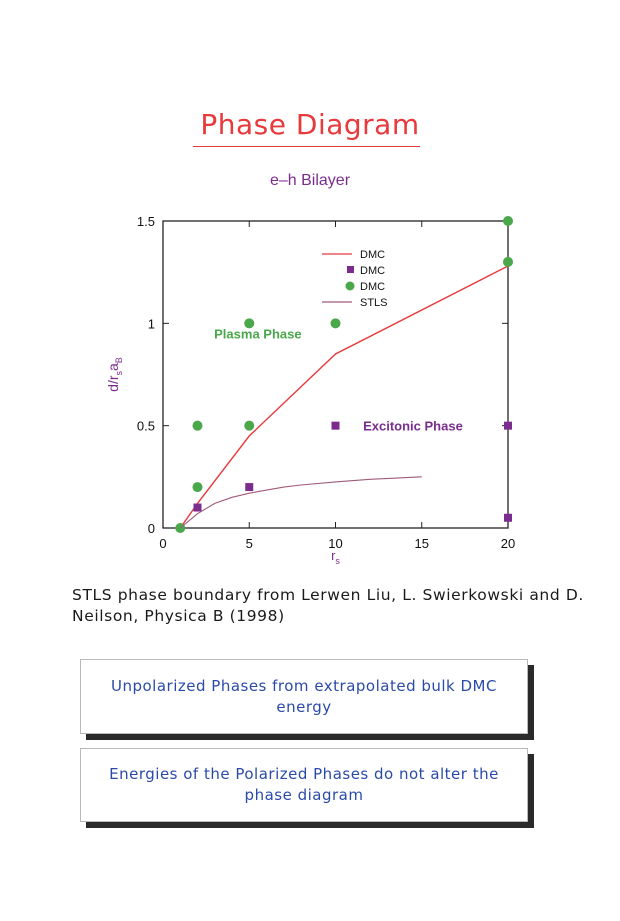 Image resolution: width=620 pixels, height=921 pixels. I want to click on page-title: Phase Diagram, so click(310, 124).